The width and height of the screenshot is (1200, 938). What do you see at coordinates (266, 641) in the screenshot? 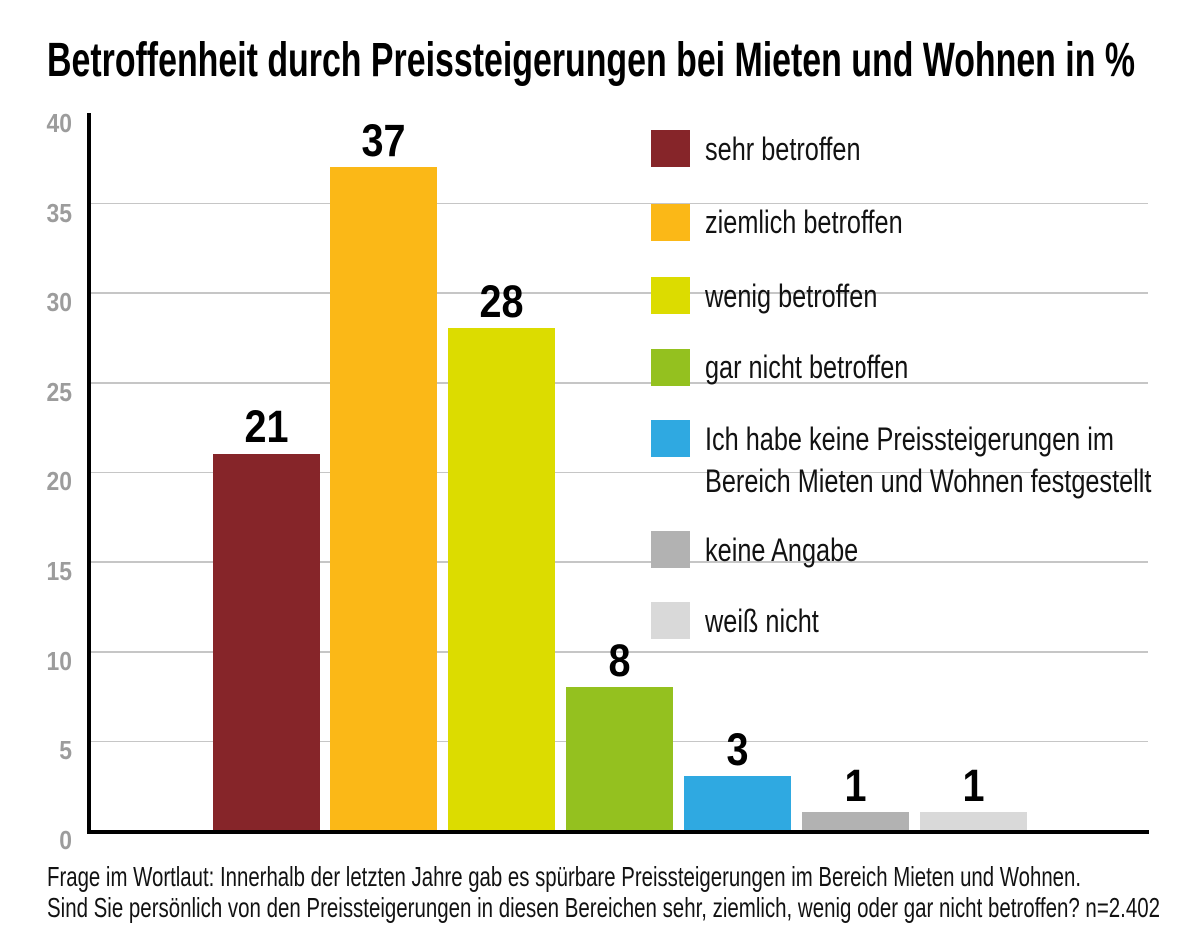
I see `bar-sehr-betroffen` at bounding box center [266, 641].